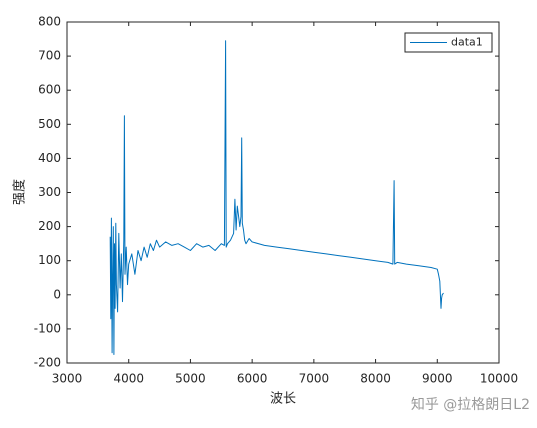 Image resolution: width=537 pixels, height=428 pixels. Describe the element at coordinates (448, 42) in the screenshot. I see `legend-box` at that location.